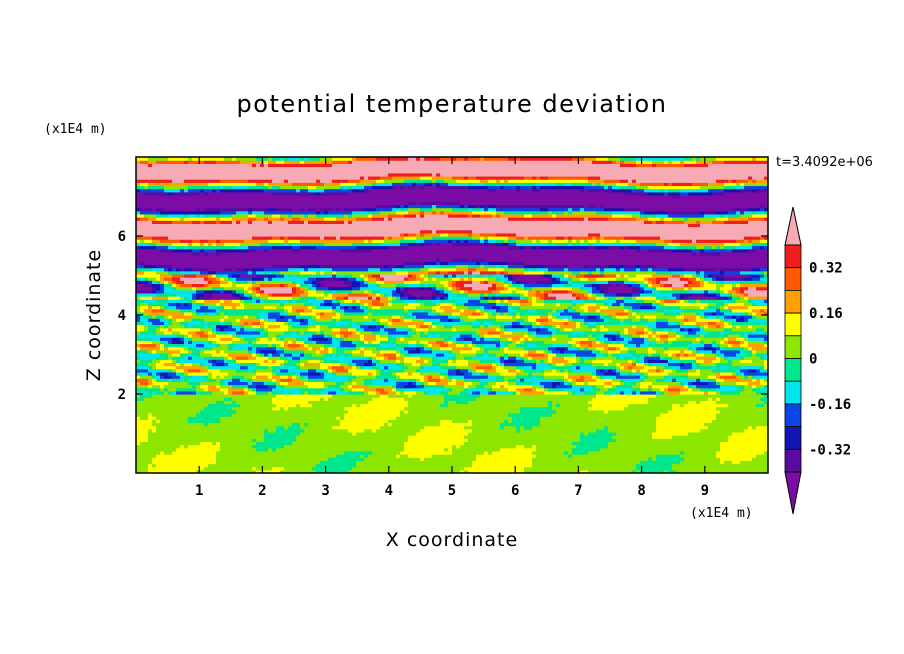  I want to click on y-unit-label: (x1E4 m), so click(75, 129).